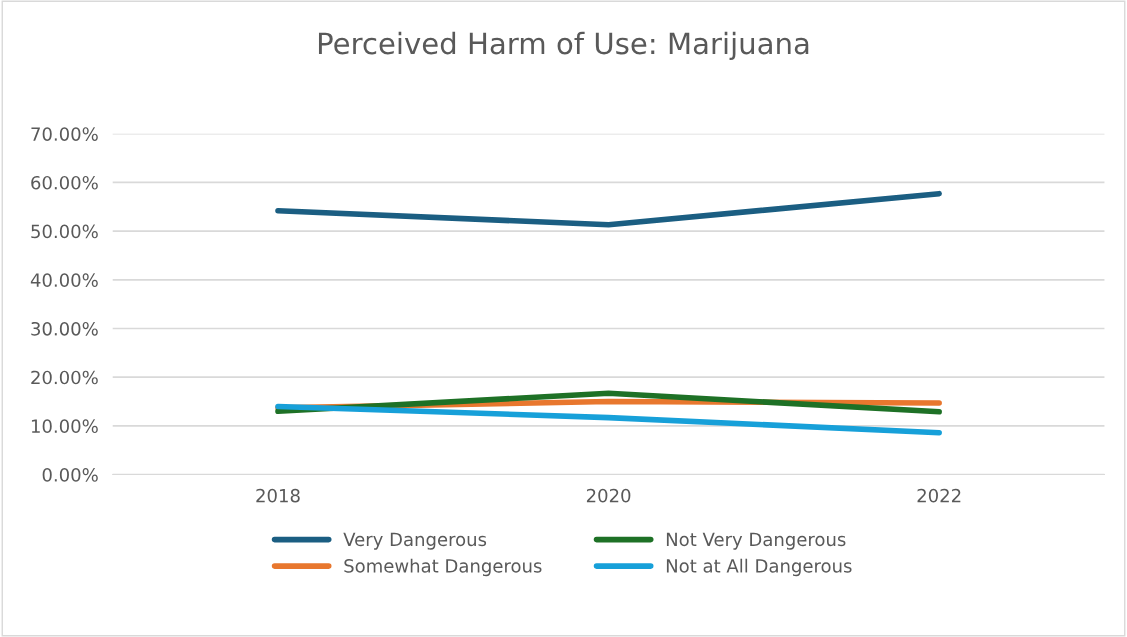 This screenshot has width=1127, height=637. I want to click on x-tick-label: 2020, so click(608, 495).